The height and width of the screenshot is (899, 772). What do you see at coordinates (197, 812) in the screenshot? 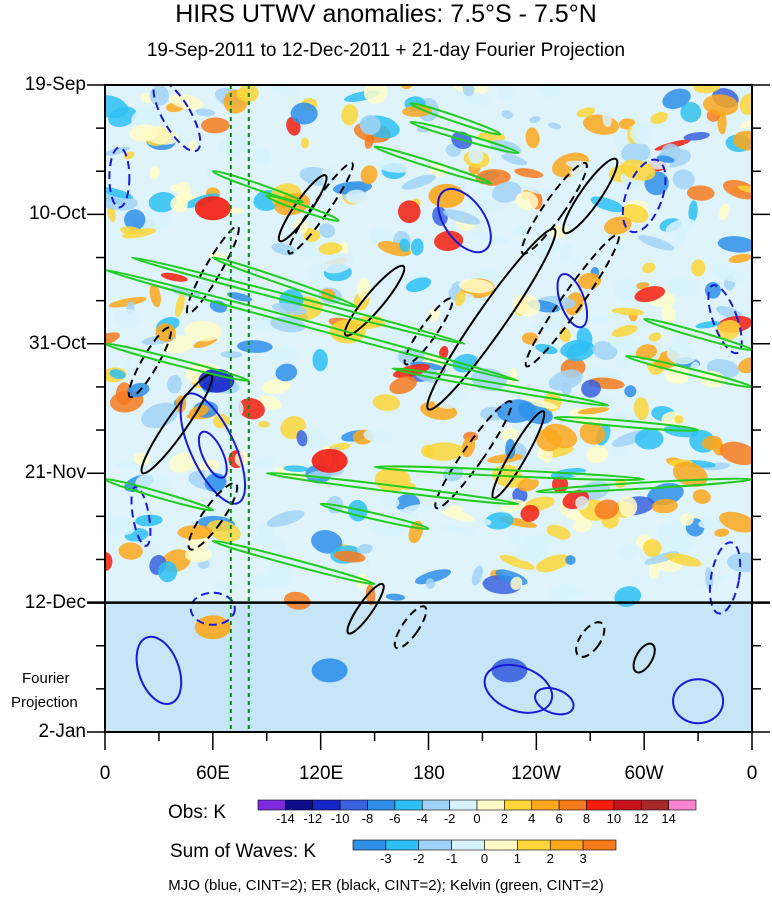
I see `obs-colorbar-label: Obs: K` at bounding box center [197, 812].